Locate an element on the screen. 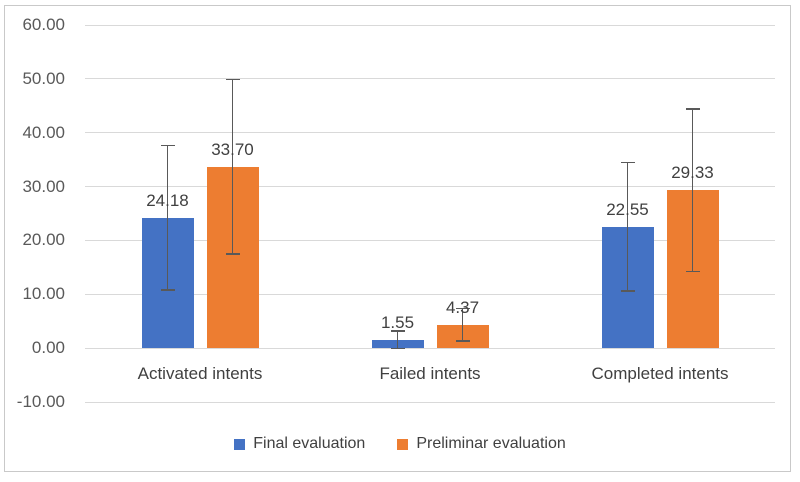 Image resolution: width=800 pixels, height=482 pixels. category-label-activated-intents: Activated intents is located at coordinates (200, 373).